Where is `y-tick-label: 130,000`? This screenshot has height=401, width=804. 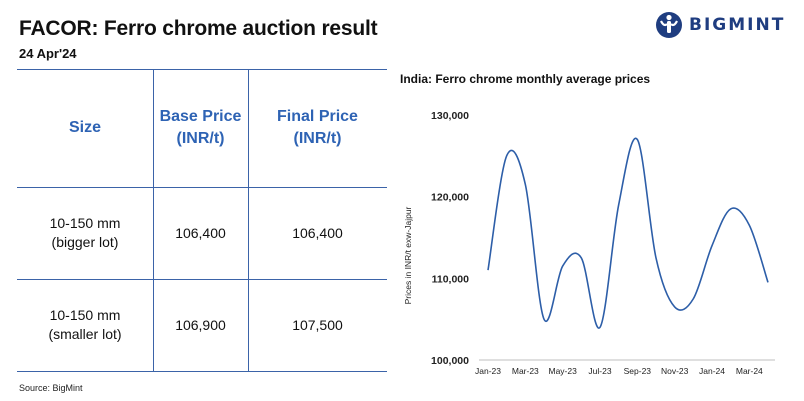
y-tick-label: 130,000 is located at coordinates (450, 116).